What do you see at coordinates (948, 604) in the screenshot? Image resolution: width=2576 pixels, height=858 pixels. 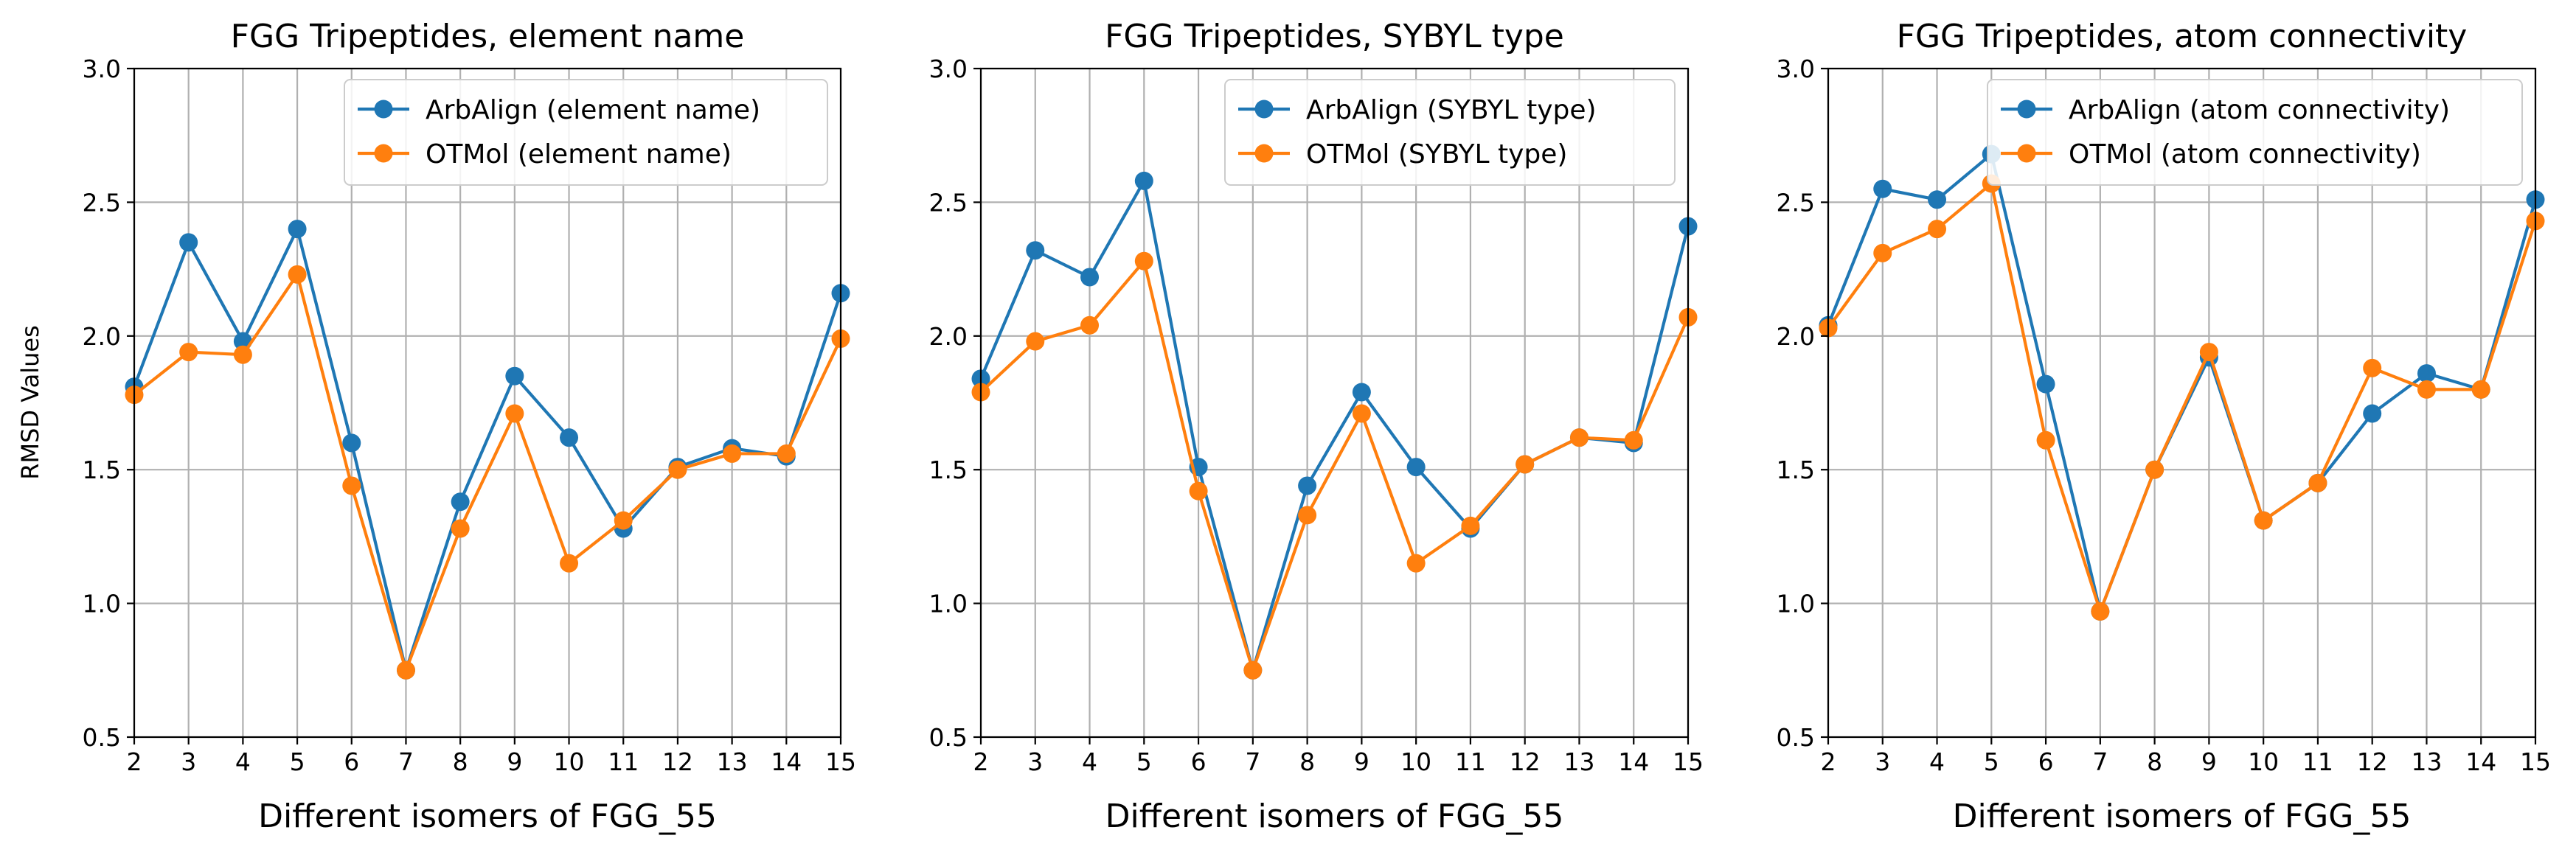 I see `y-tick-label: 1.0` at bounding box center [948, 604].